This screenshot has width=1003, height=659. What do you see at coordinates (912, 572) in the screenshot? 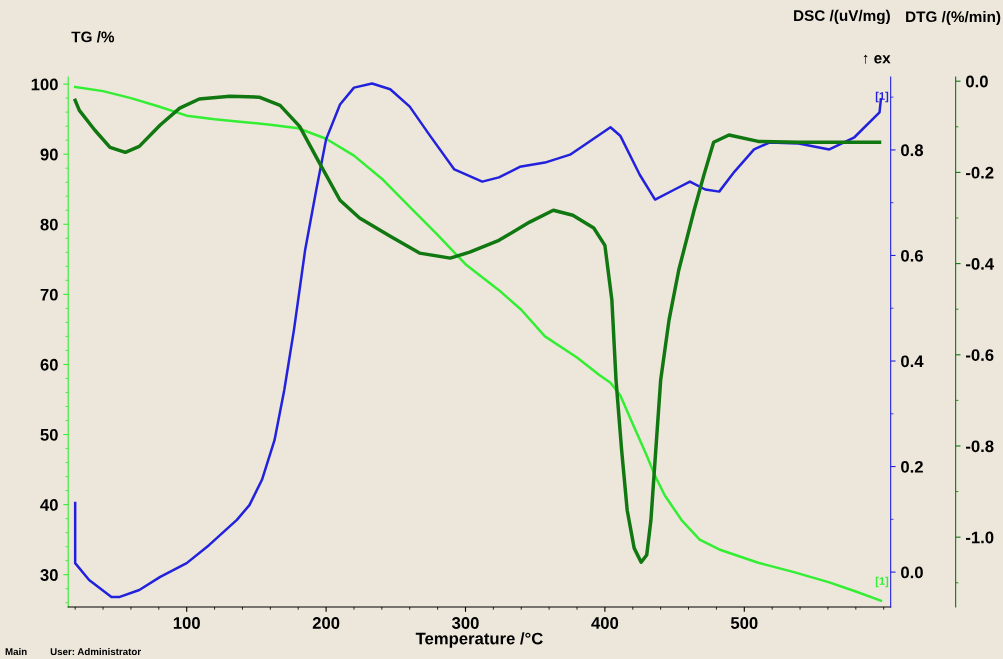
I see `y2-tick-label: 0.0` at bounding box center [912, 572].